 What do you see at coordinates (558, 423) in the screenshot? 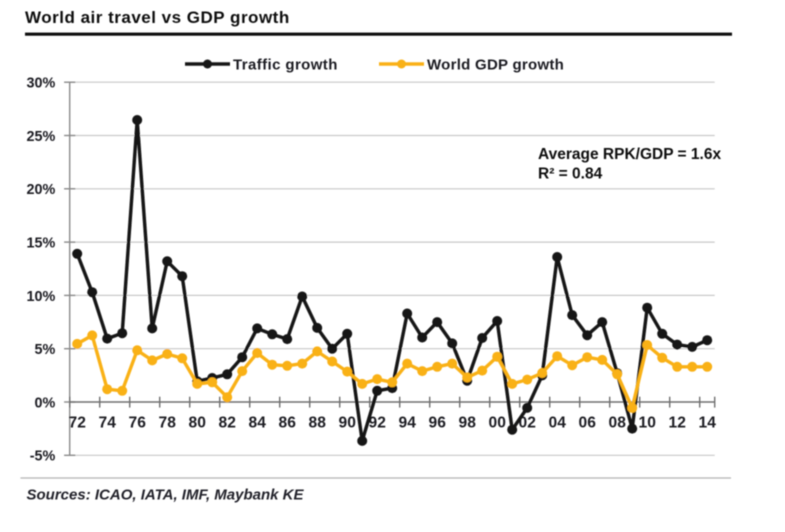
I see `svg-text: 04` at bounding box center [558, 423].